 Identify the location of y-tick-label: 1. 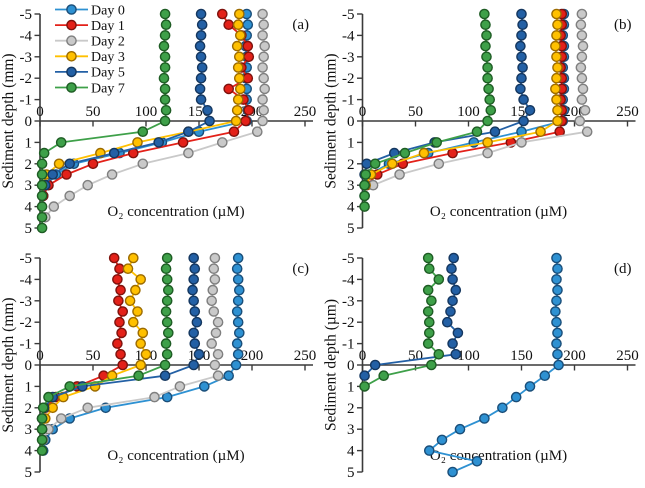
(351, 387).